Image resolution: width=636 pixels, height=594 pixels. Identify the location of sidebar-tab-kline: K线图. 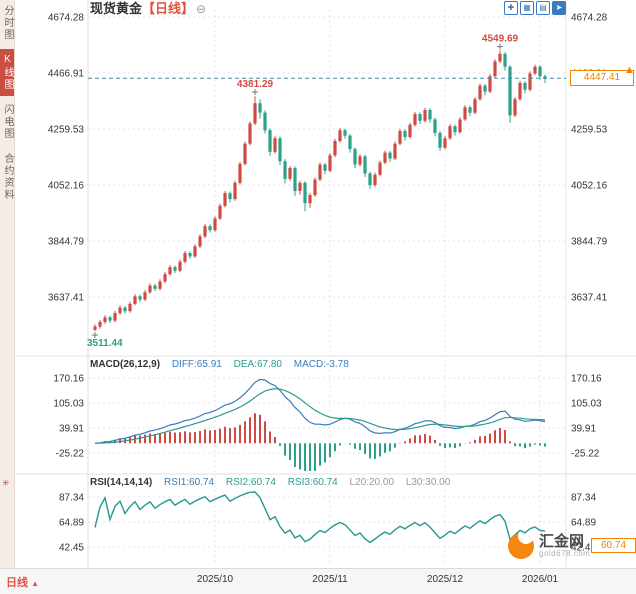
(7, 72).